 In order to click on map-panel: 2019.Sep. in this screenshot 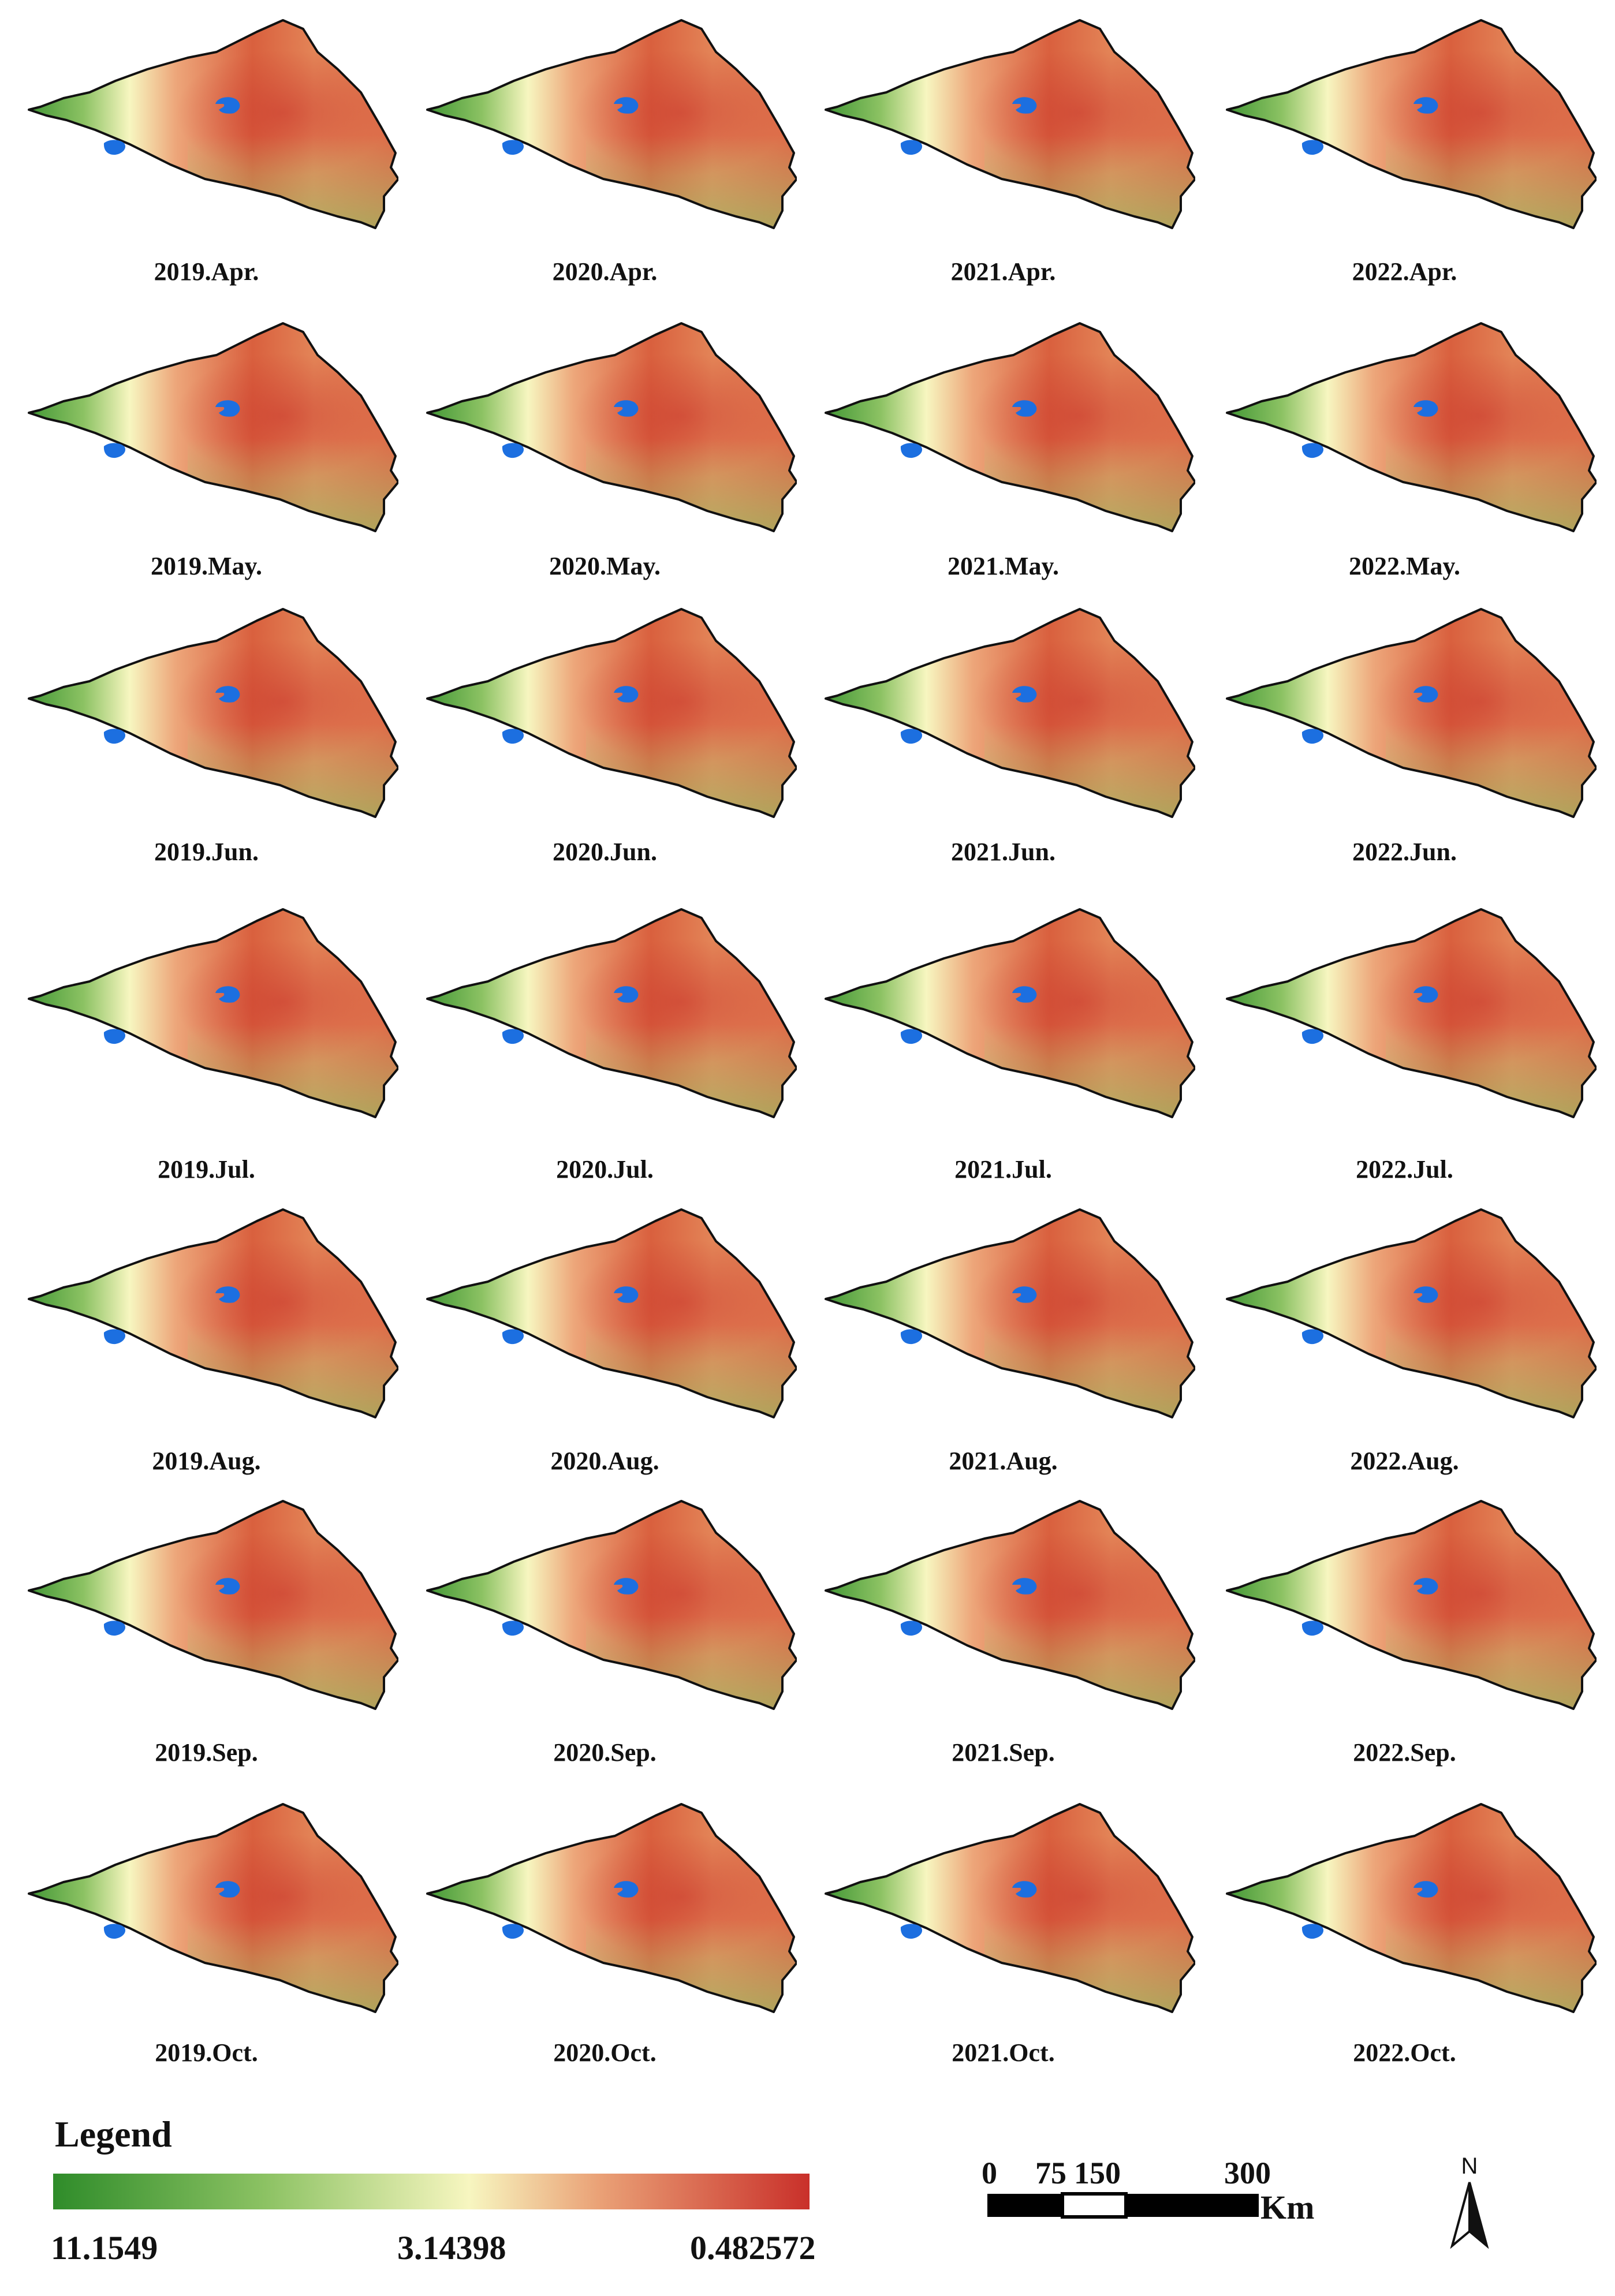, I will do `click(206, 1632)`.